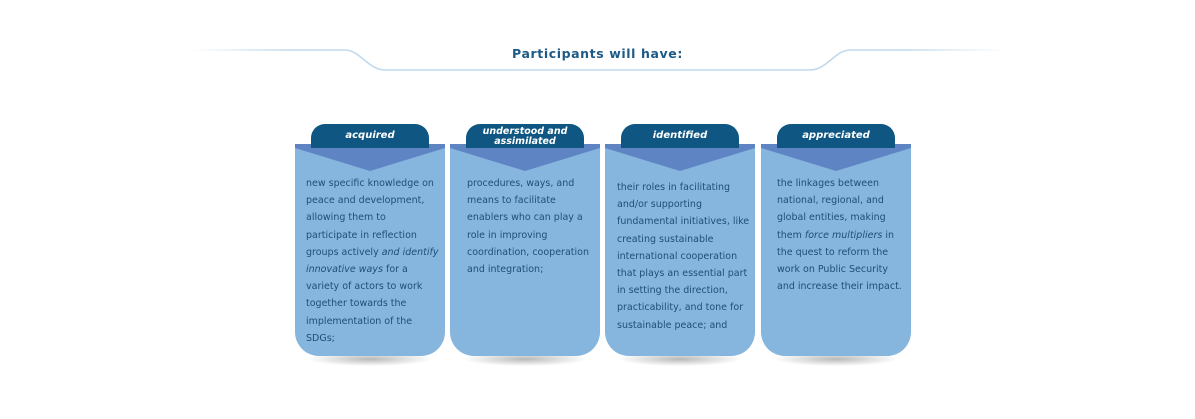 The image size is (1195, 419). I want to click on card-tab-label: understood and assimilated, so click(525, 136).